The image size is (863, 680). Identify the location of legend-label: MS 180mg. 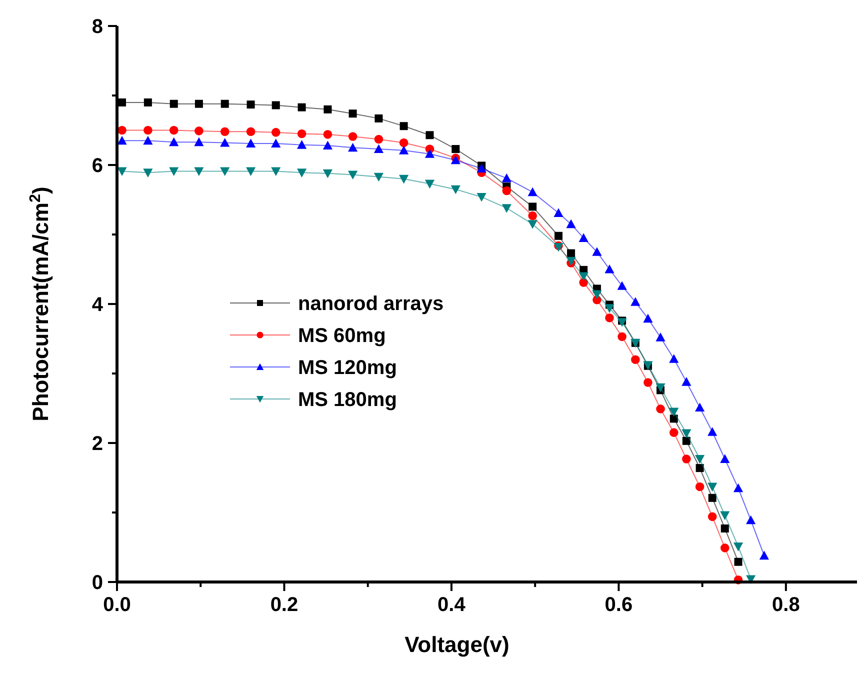
(347, 400).